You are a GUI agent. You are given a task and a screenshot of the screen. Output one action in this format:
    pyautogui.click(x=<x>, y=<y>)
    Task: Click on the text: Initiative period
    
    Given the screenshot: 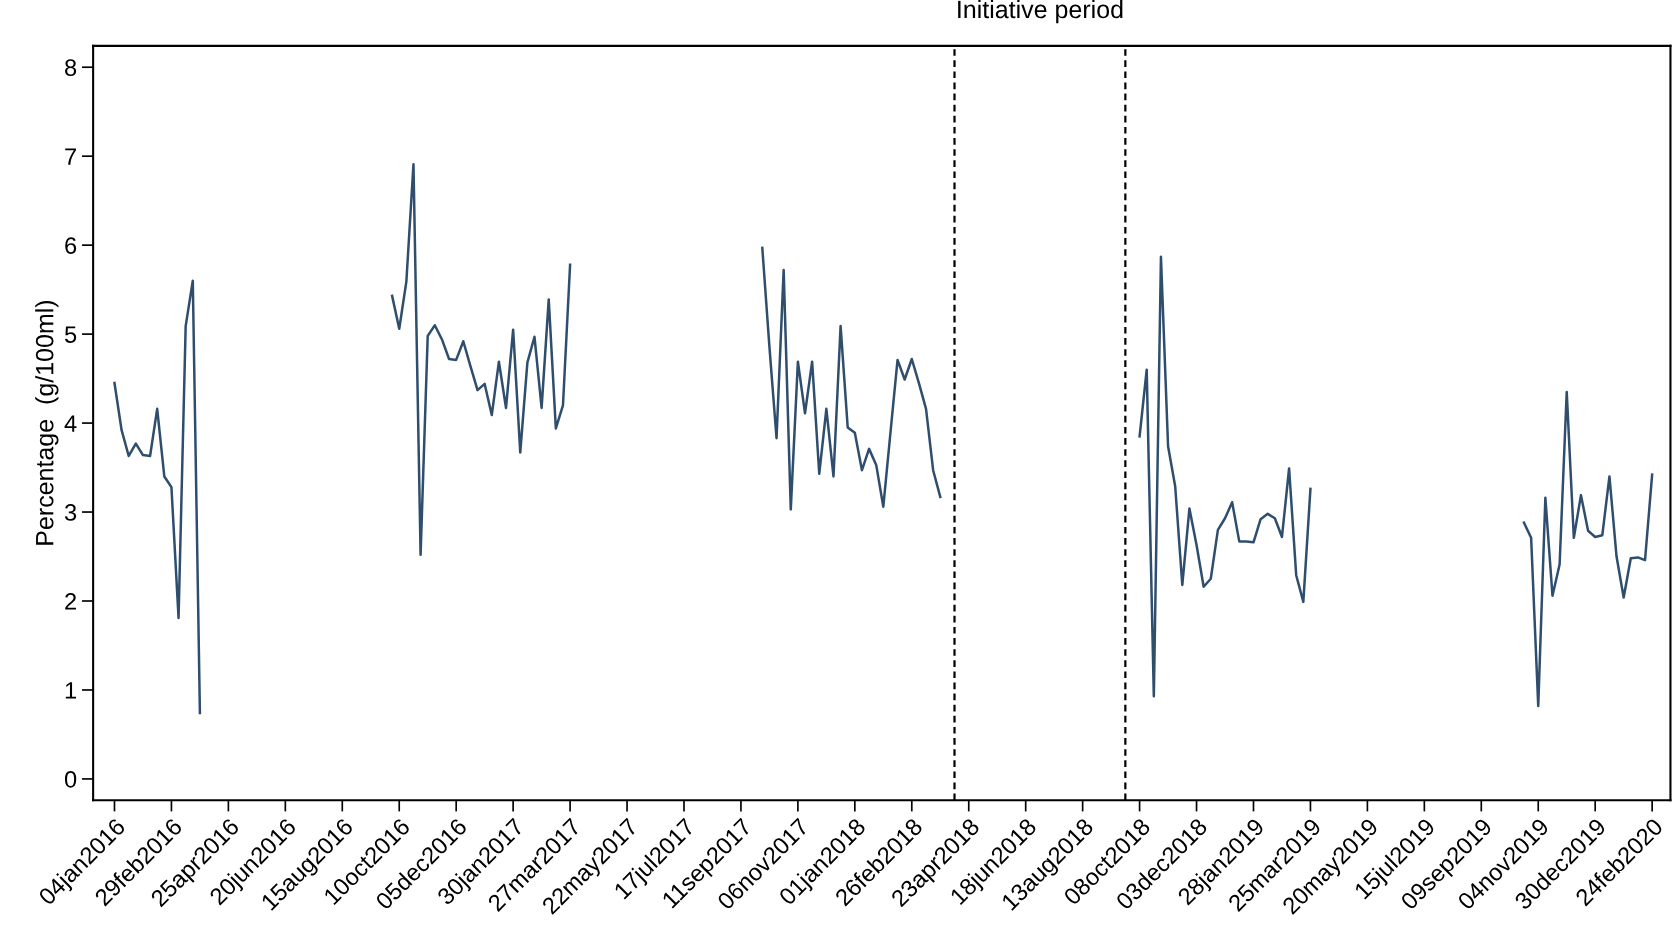 What is the action you would take?
    pyautogui.click(x=1040, y=12)
    